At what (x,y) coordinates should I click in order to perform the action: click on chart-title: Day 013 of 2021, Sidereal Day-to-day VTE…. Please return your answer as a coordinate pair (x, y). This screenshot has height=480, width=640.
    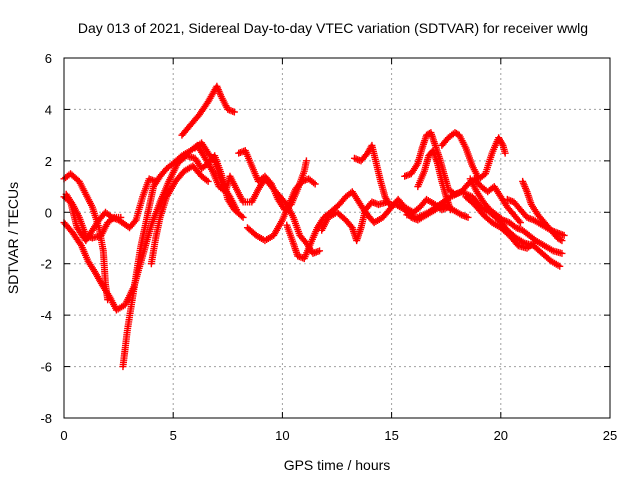
    Looking at the image, I should click on (333, 28).